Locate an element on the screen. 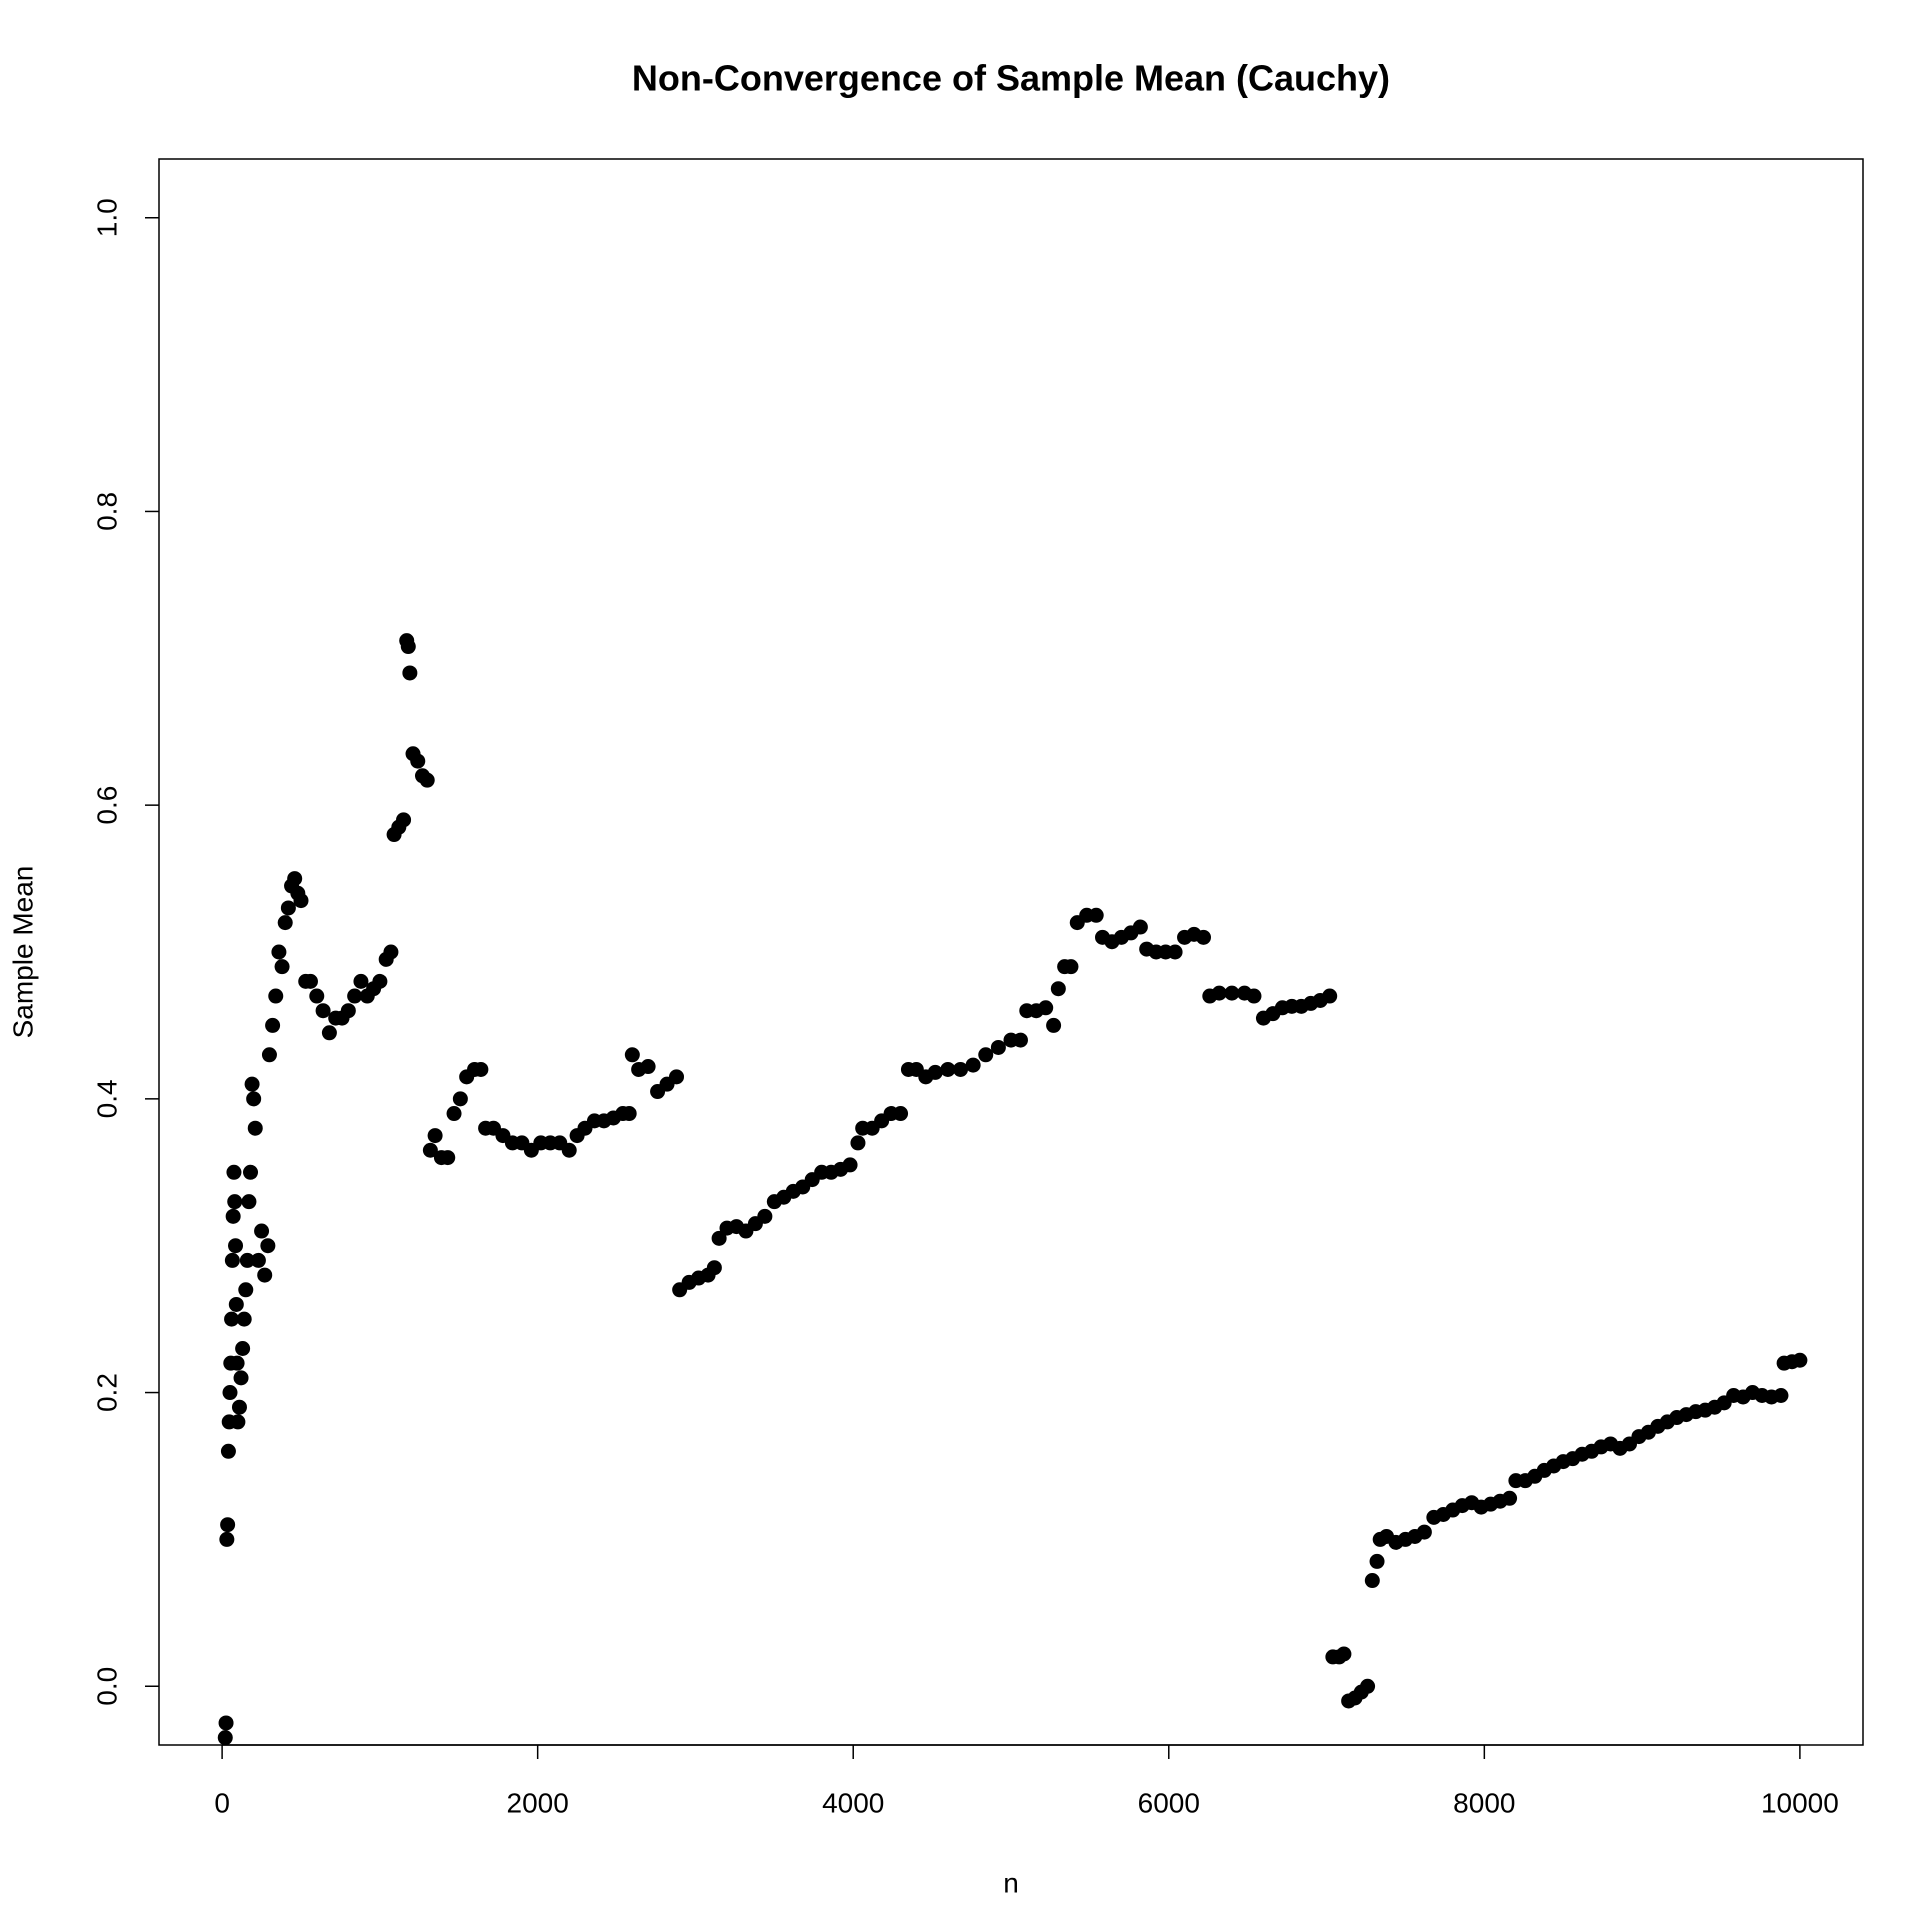 The width and height of the screenshot is (1920, 1920). x-tick-label: 2000 is located at coordinates (538, 1802).